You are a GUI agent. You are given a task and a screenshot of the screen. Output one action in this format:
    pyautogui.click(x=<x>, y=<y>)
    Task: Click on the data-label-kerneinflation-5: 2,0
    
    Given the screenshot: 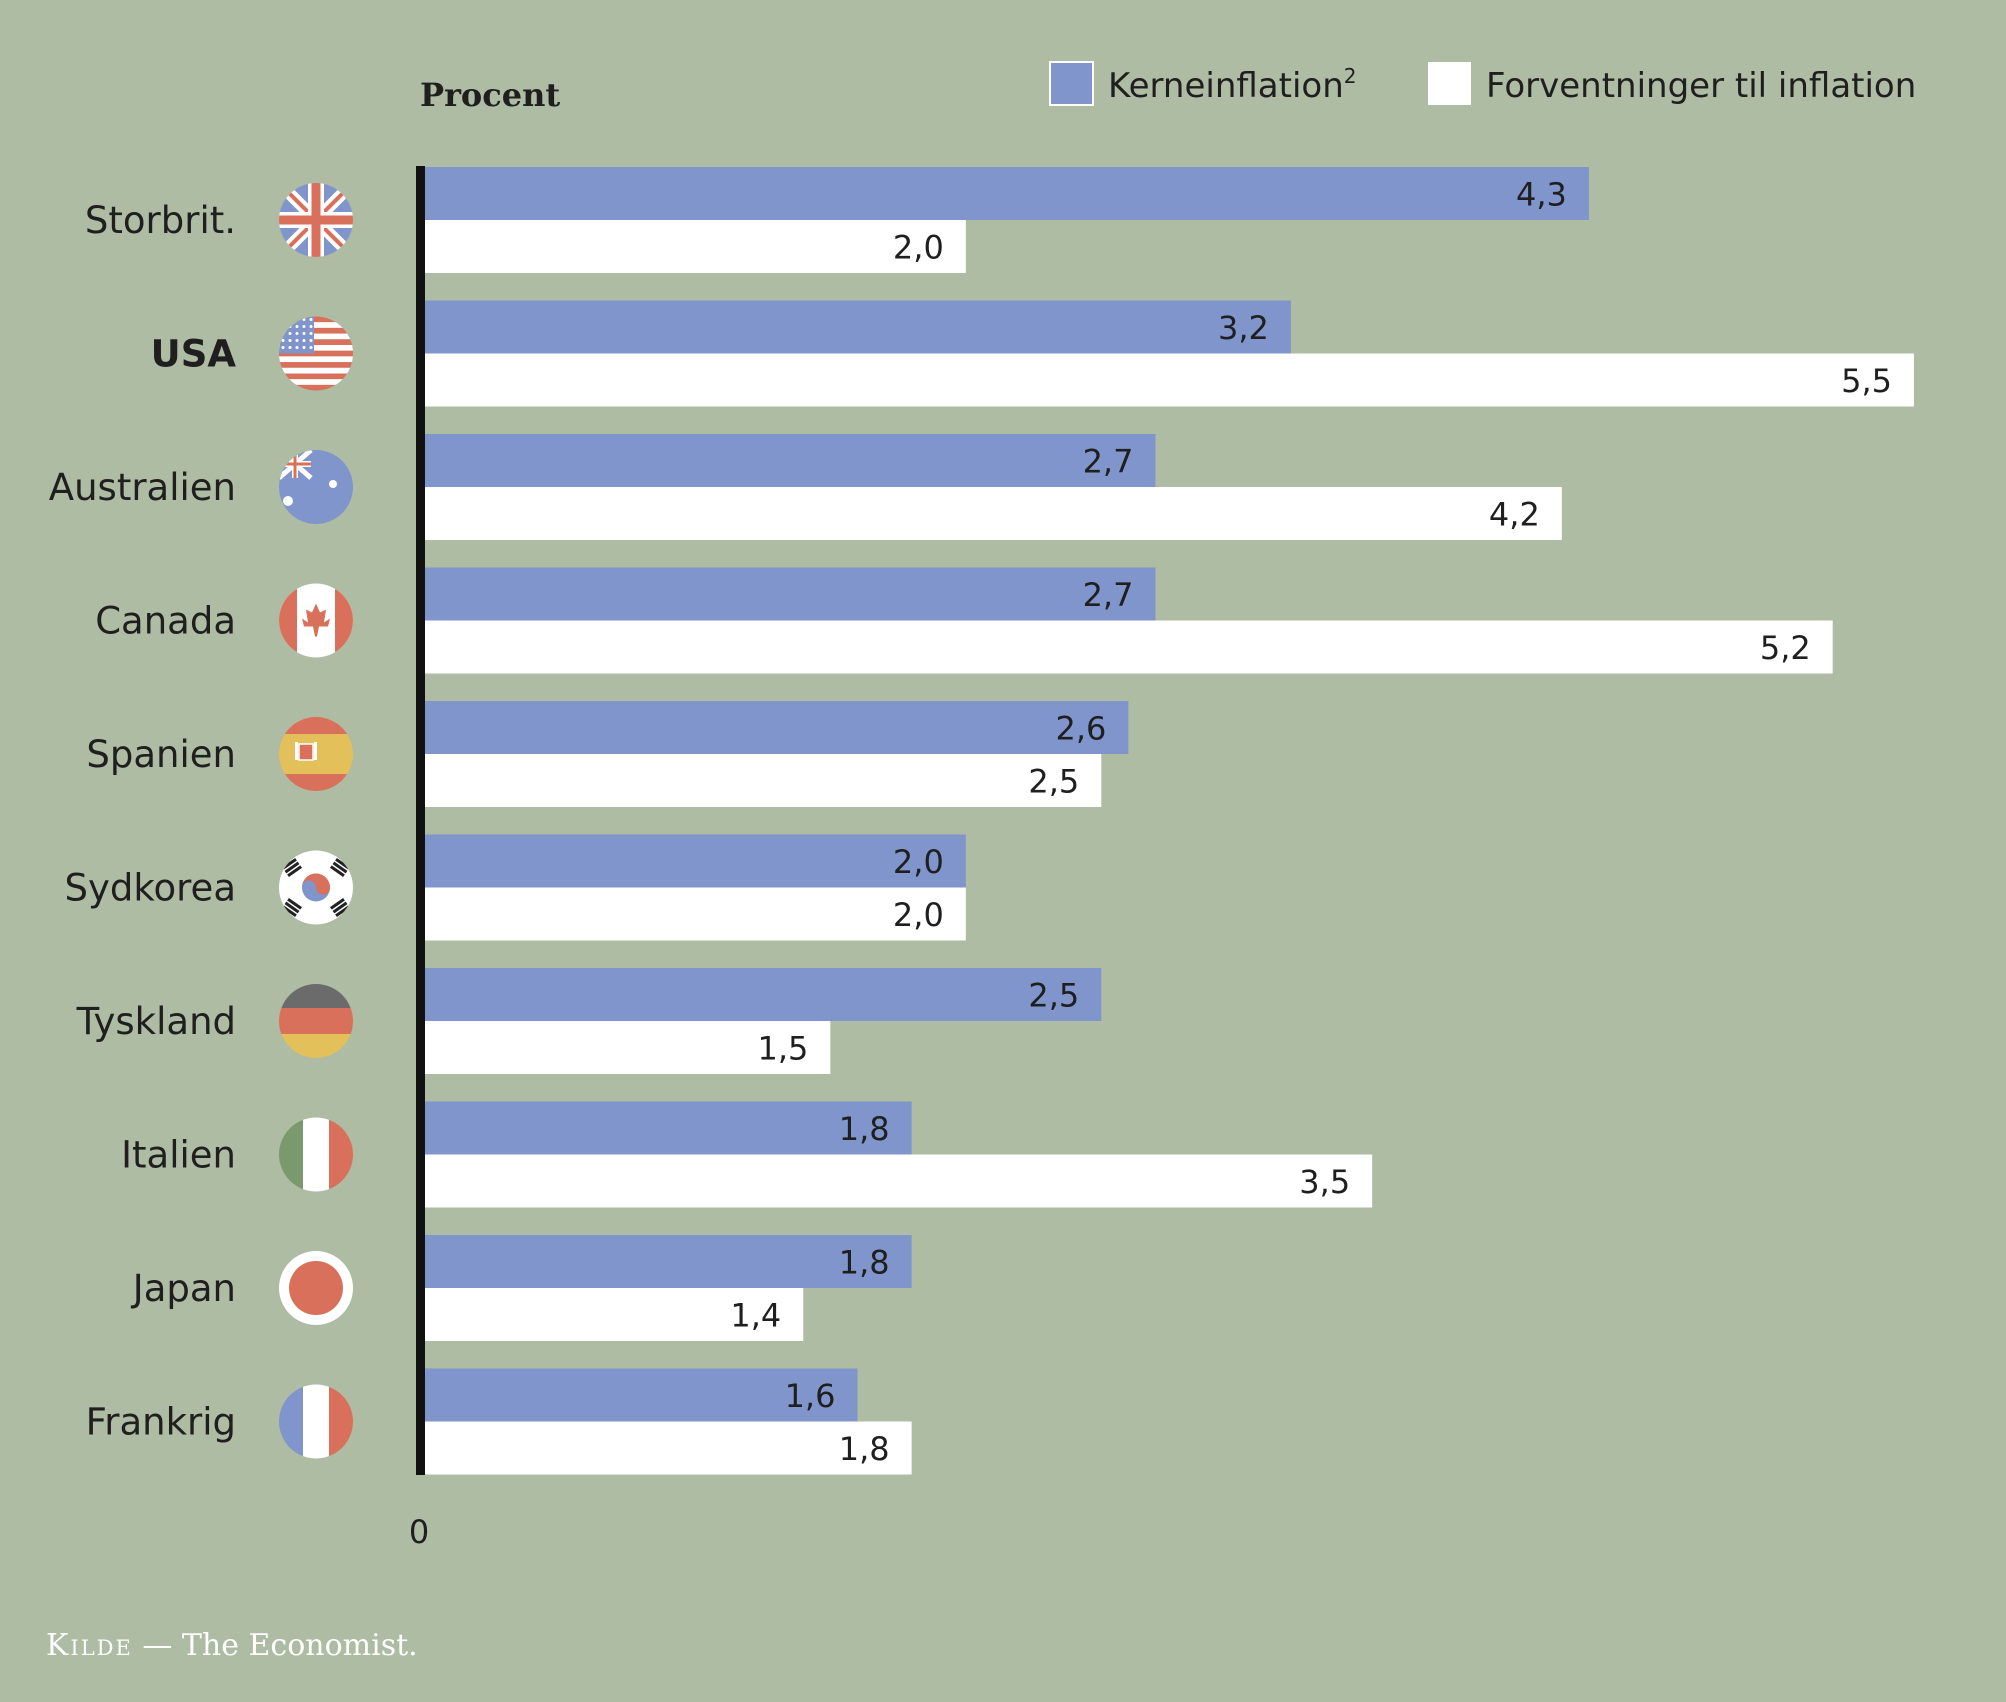 What is the action you would take?
    pyautogui.click(x=918, y=862)
    